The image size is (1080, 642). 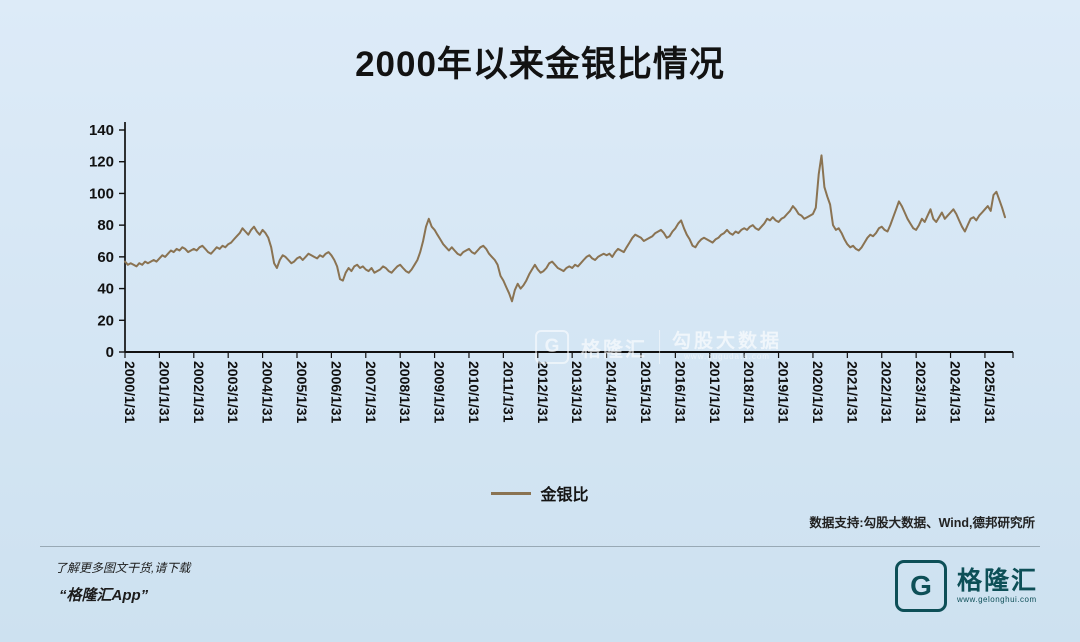 I want to click on footer-hint-text: 了解更多图文干货,请下载, so click(x=123, y=568).